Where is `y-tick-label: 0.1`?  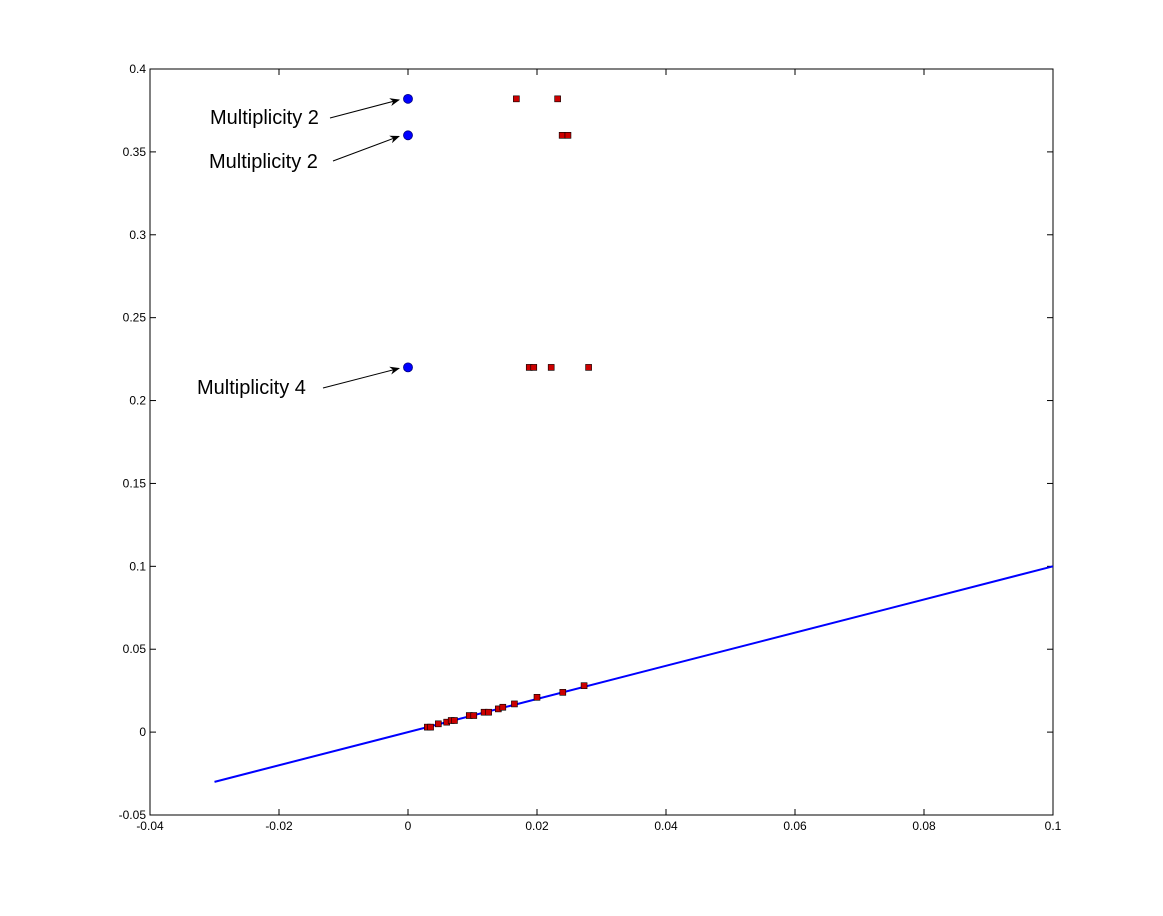
y-tick-label: 0.1 is located at coordinates (137, 566).